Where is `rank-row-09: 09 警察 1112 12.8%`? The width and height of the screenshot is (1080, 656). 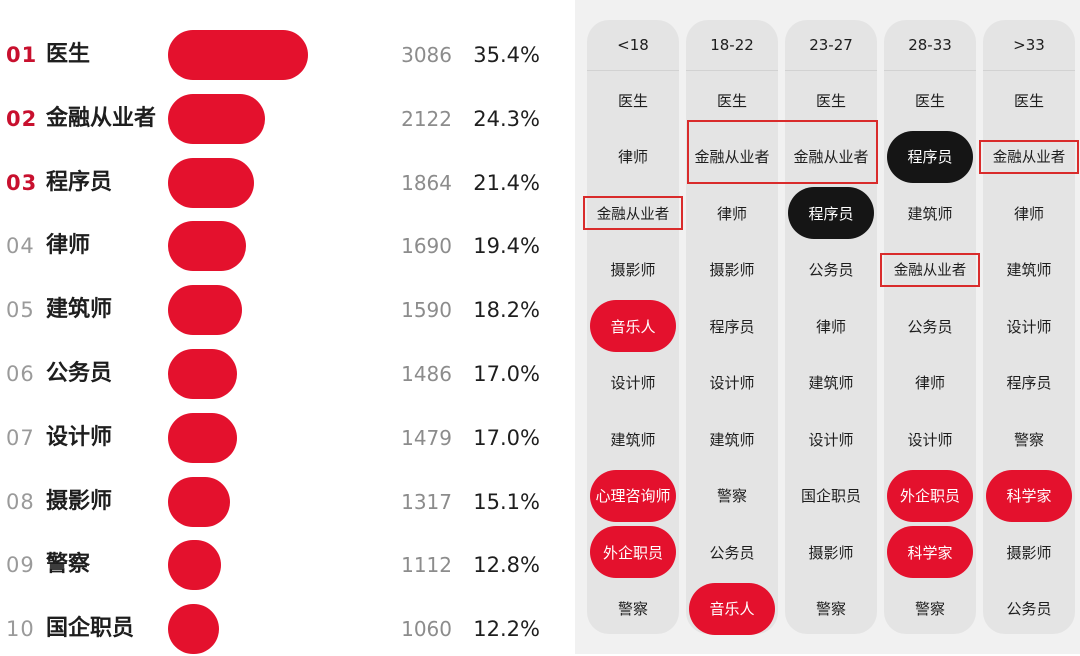 rank-row-09: 09 警察 1112 12.8% is located at coordinates (287, 565).